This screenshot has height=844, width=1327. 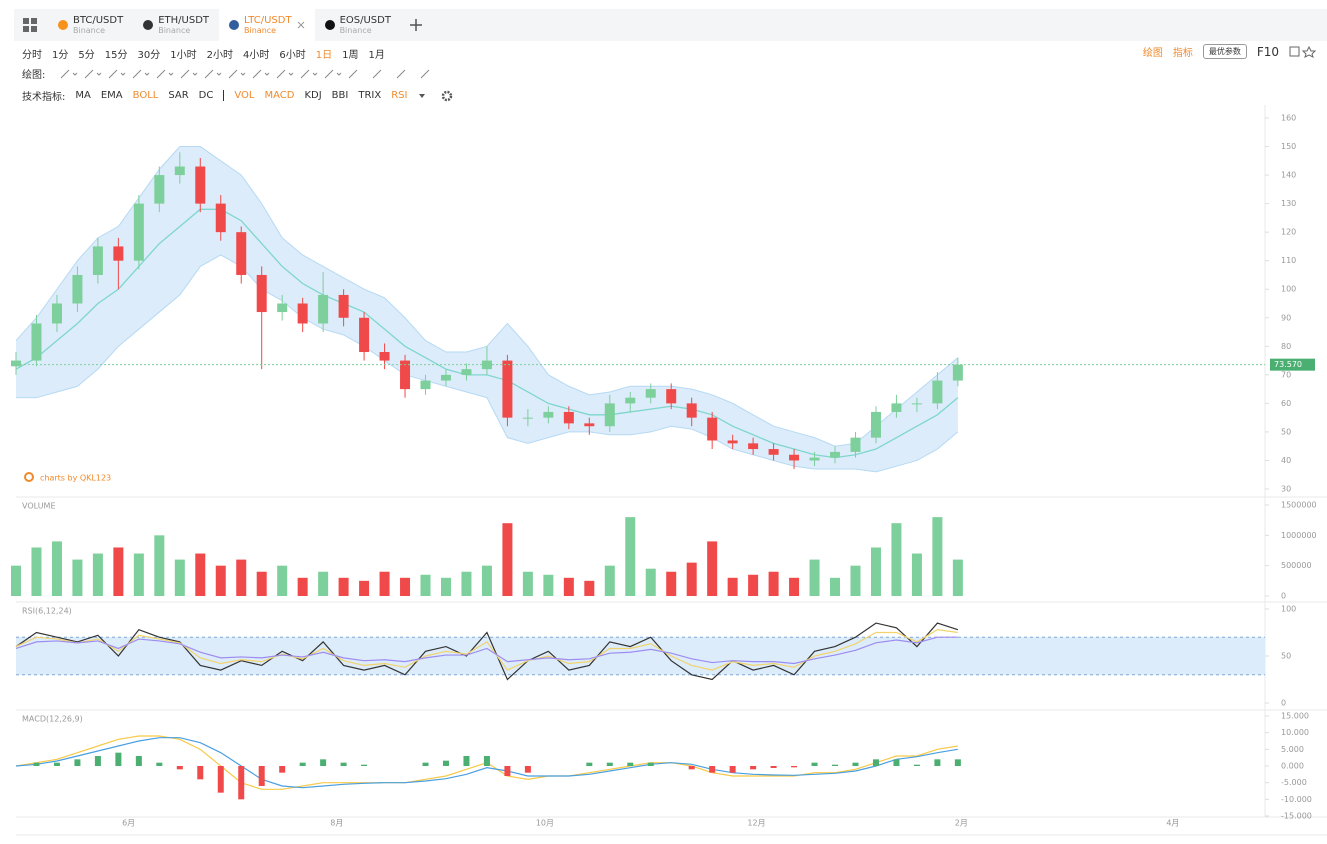 What do you see at coordinates (340, 95) in the screenshot?
I see `indicator: BBI` at bounding box center [340, 95].